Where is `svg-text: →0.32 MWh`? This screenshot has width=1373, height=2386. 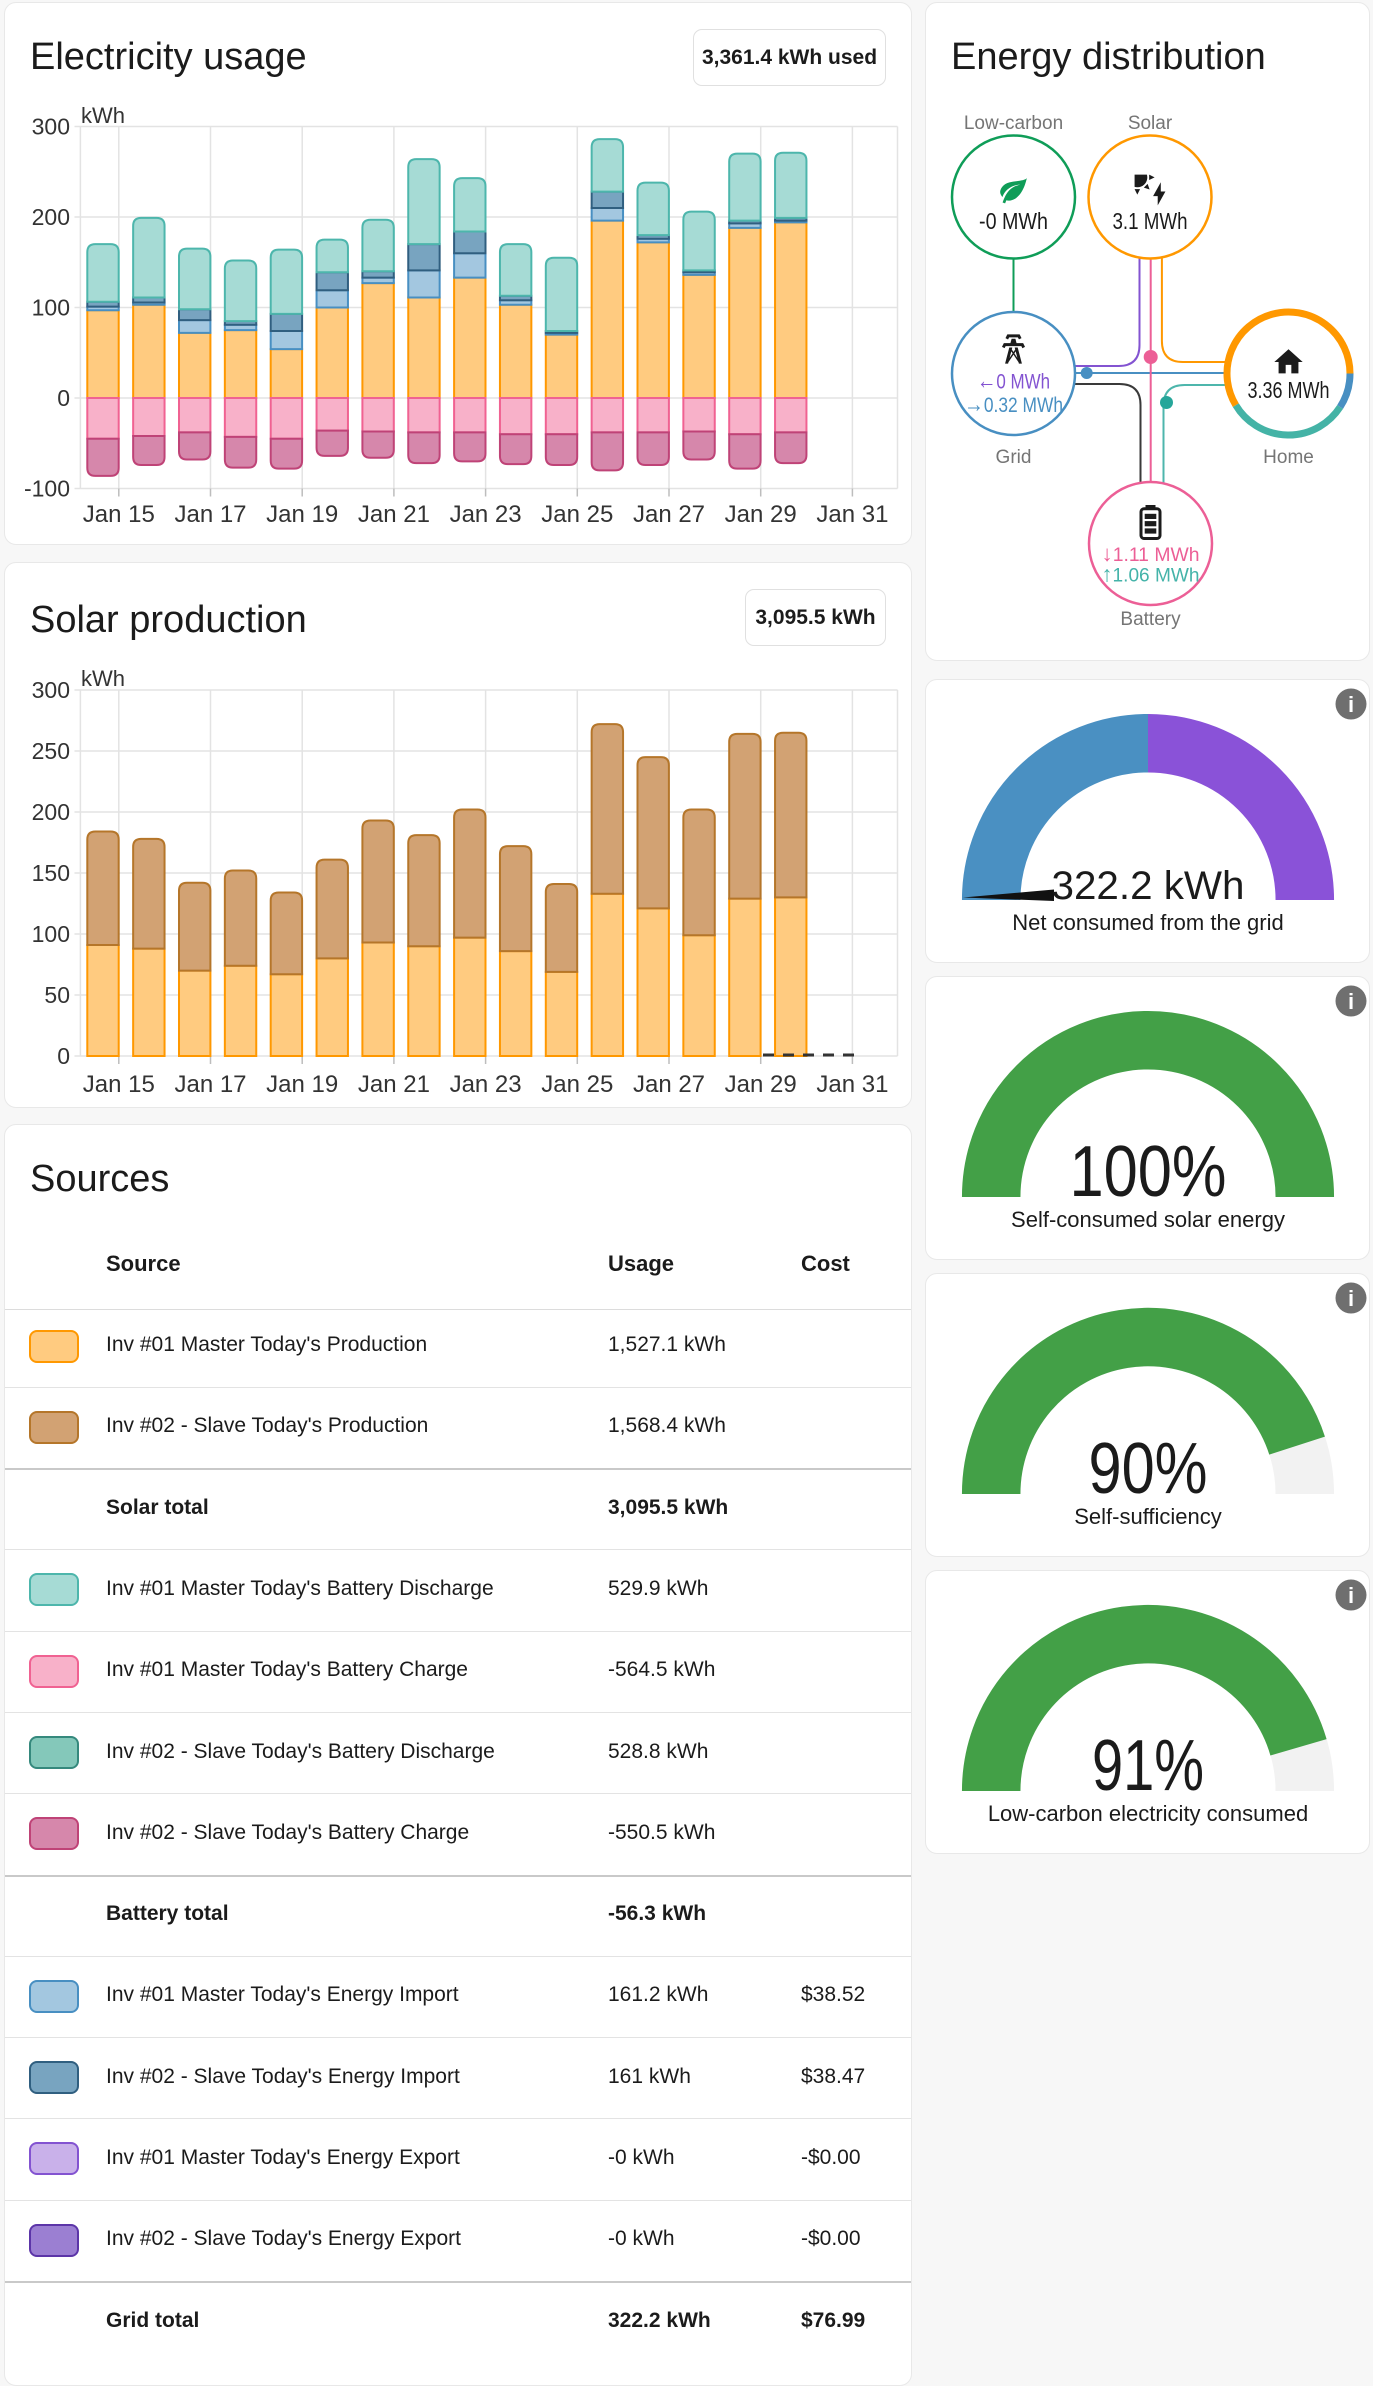
svg-text: →0.32 MWh is located at coordinates (1013, 404).